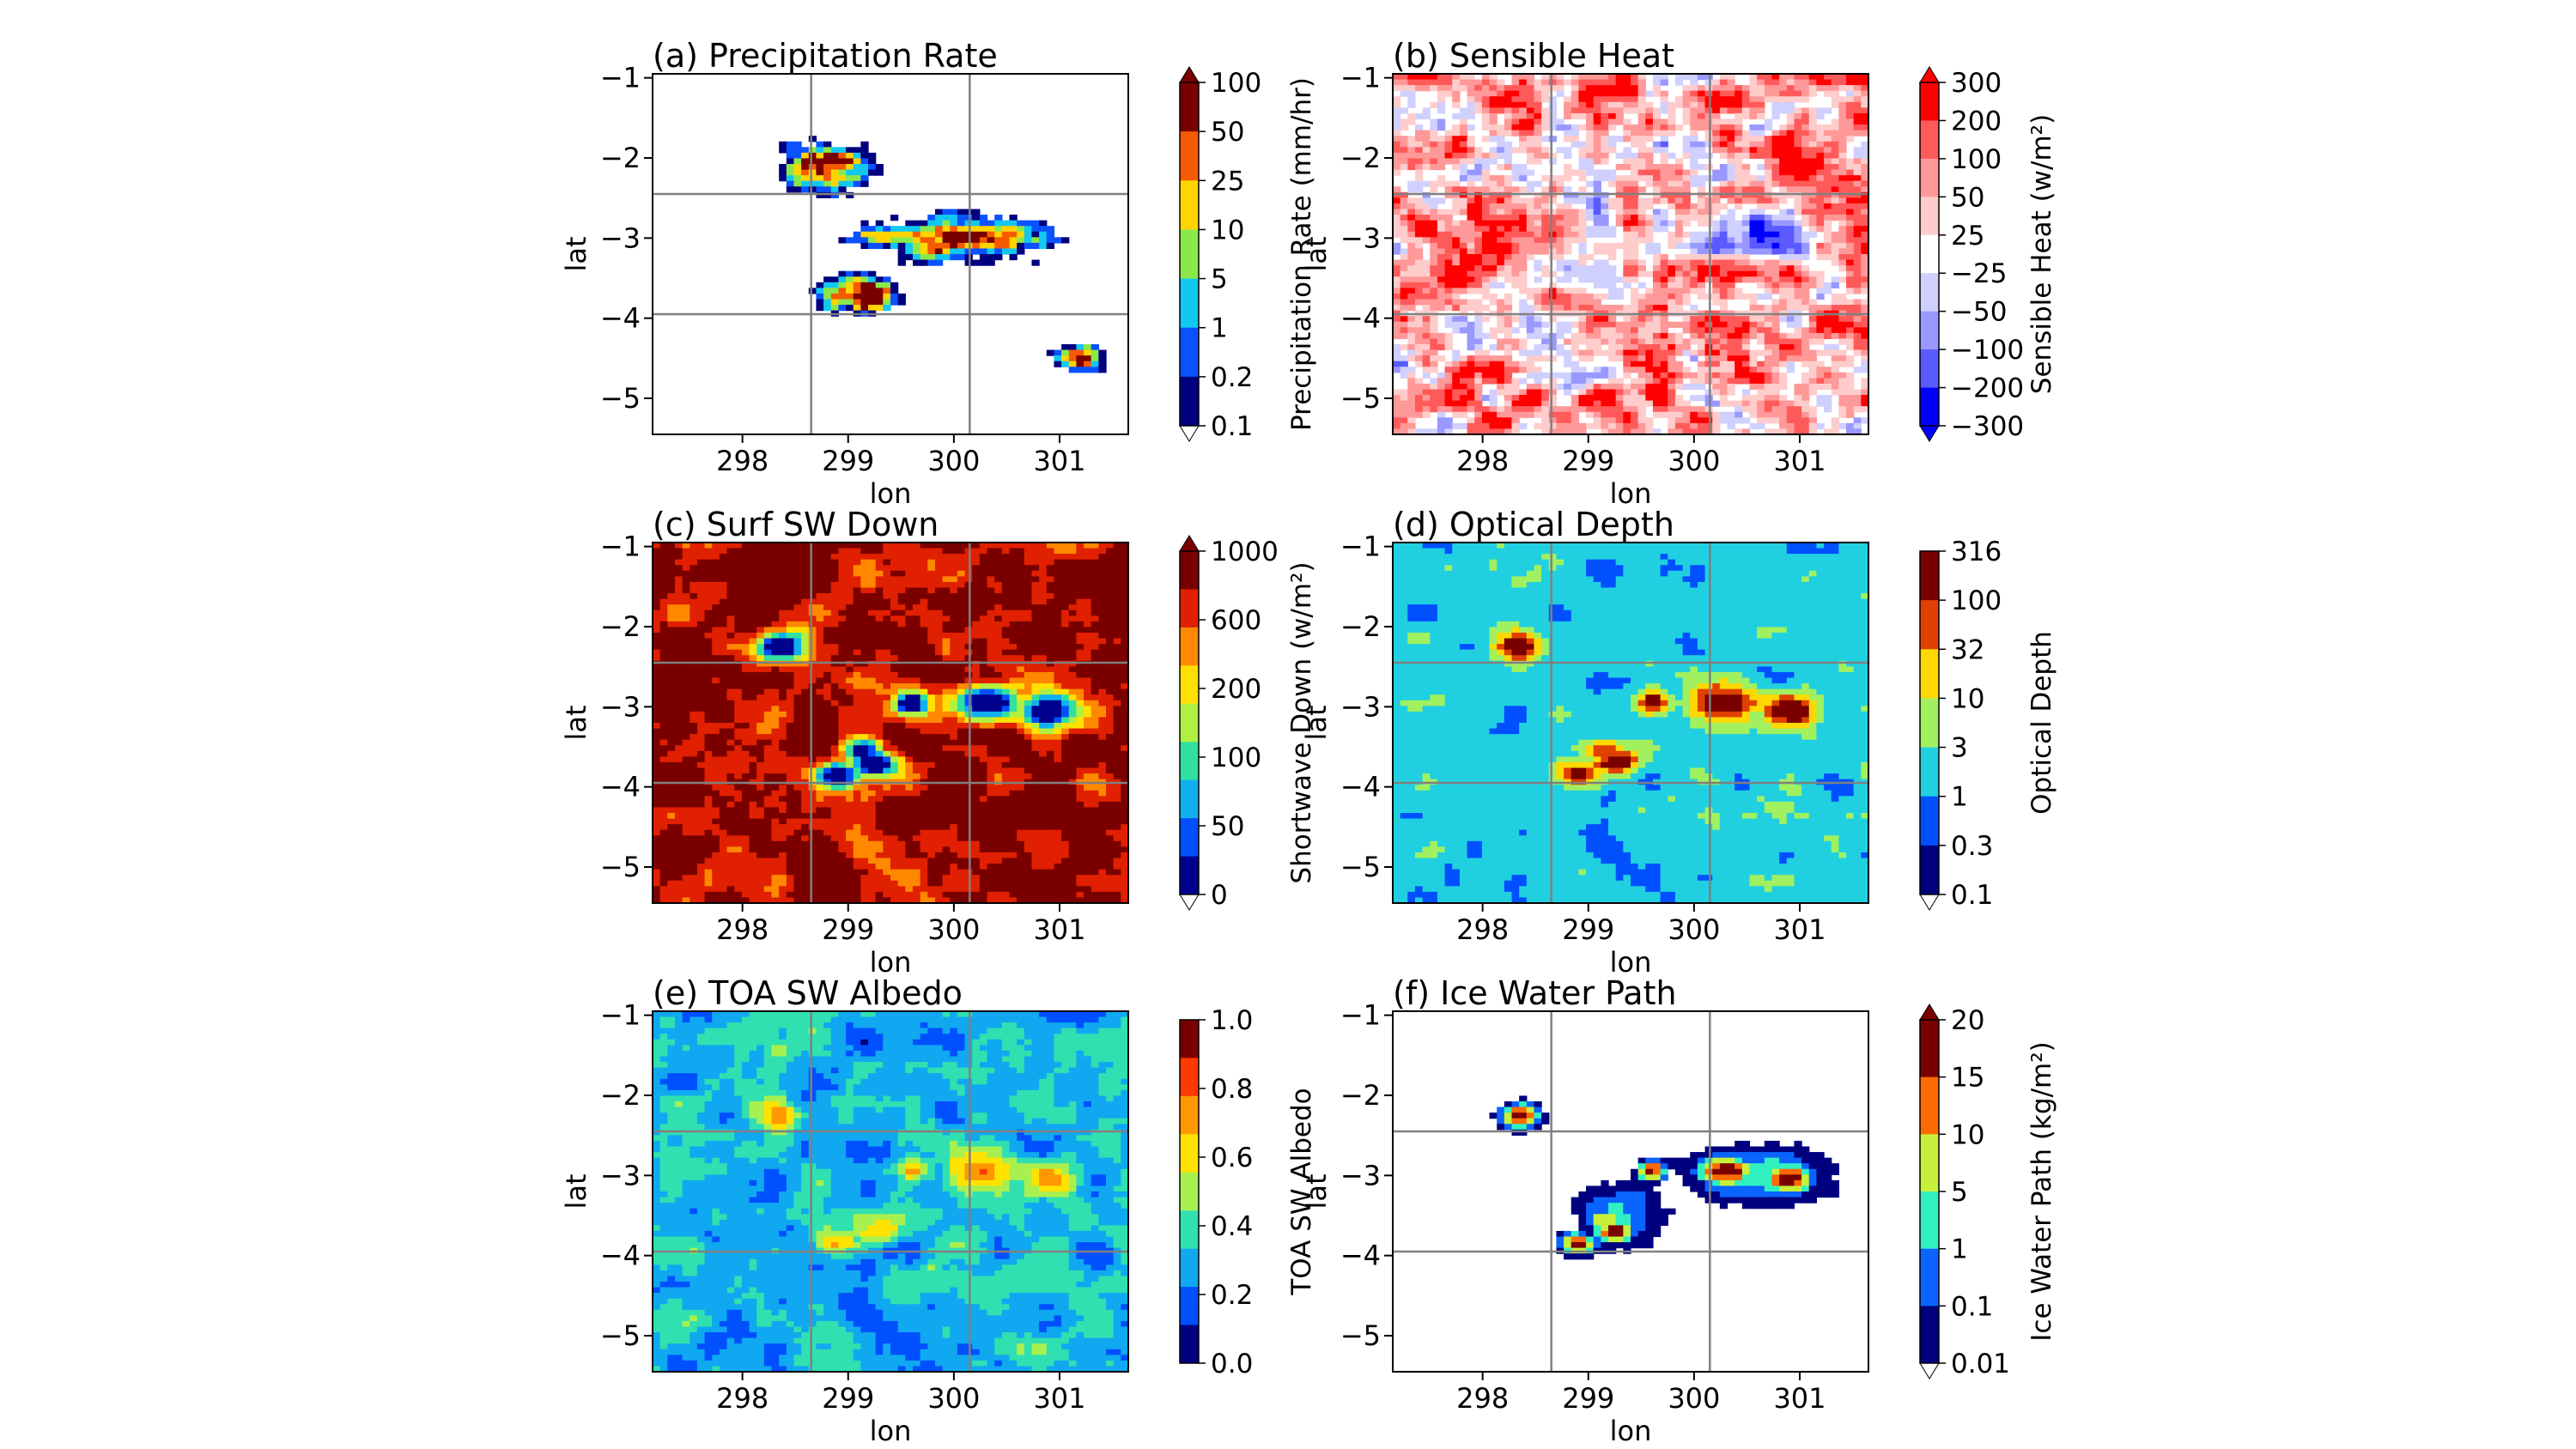  I want to click on colorbar-tick-label: 5, so click(1960, 1192).